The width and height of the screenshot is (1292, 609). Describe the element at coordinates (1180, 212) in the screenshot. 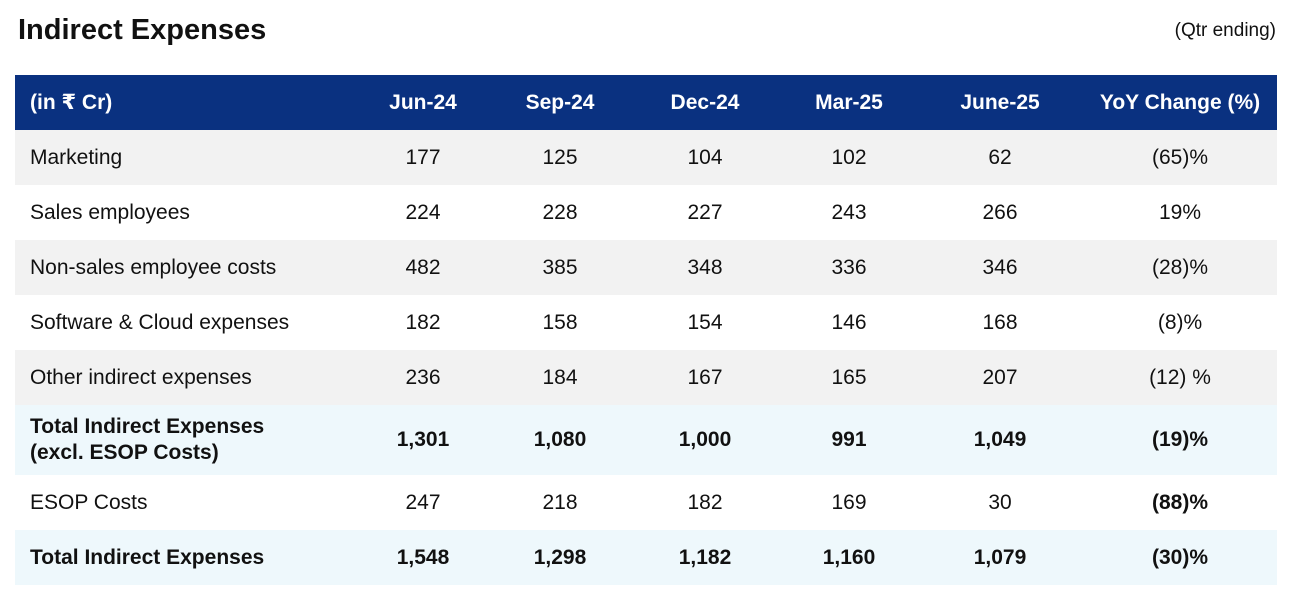

I see `cell-yoy: 19%` at that location.